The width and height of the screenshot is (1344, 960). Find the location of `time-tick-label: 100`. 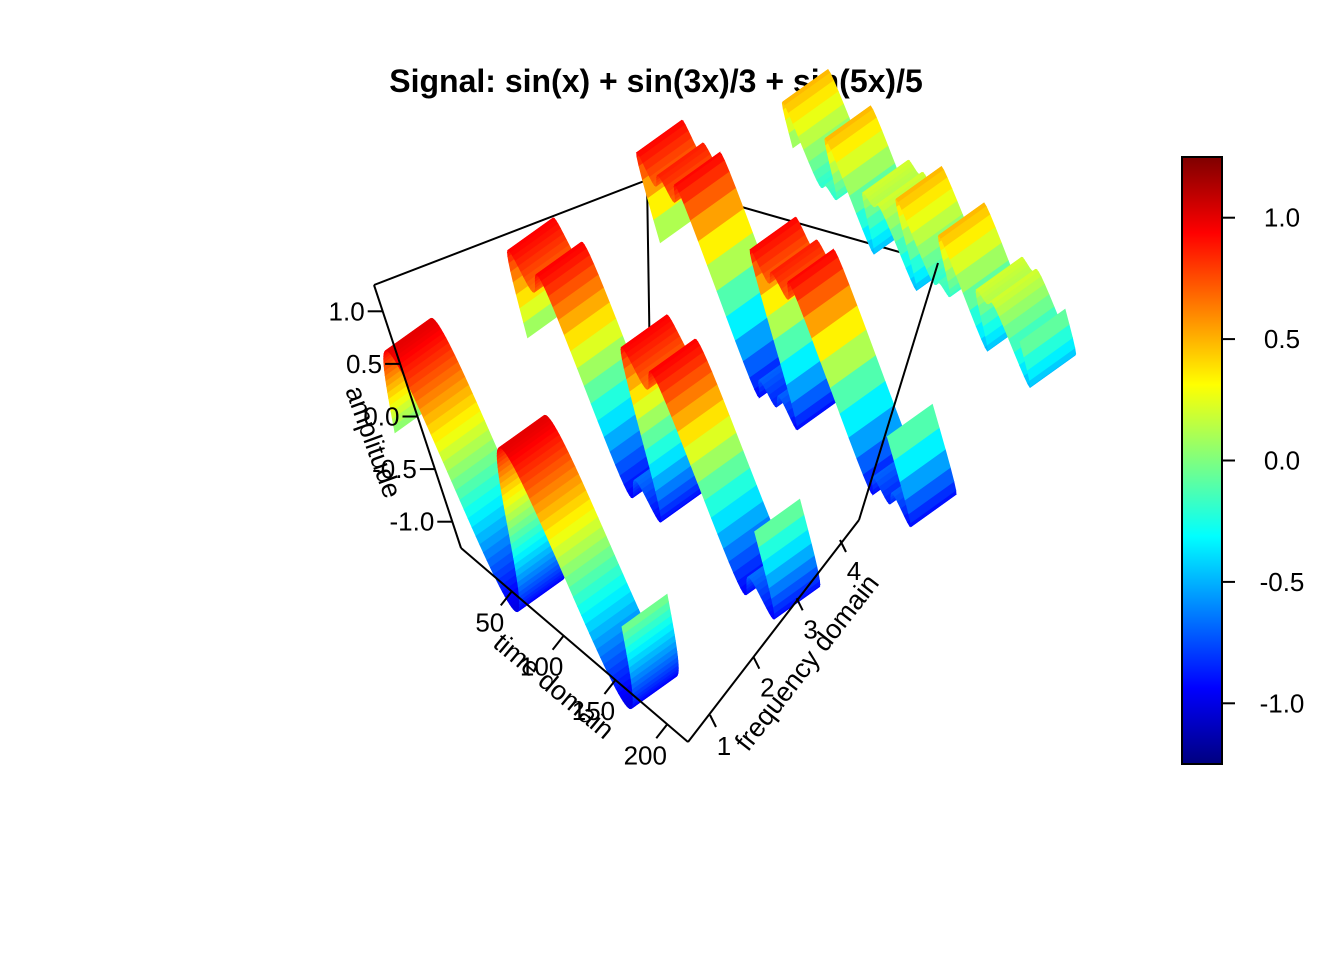

time-tick-label: 100 is located at coordinates (541, 667).